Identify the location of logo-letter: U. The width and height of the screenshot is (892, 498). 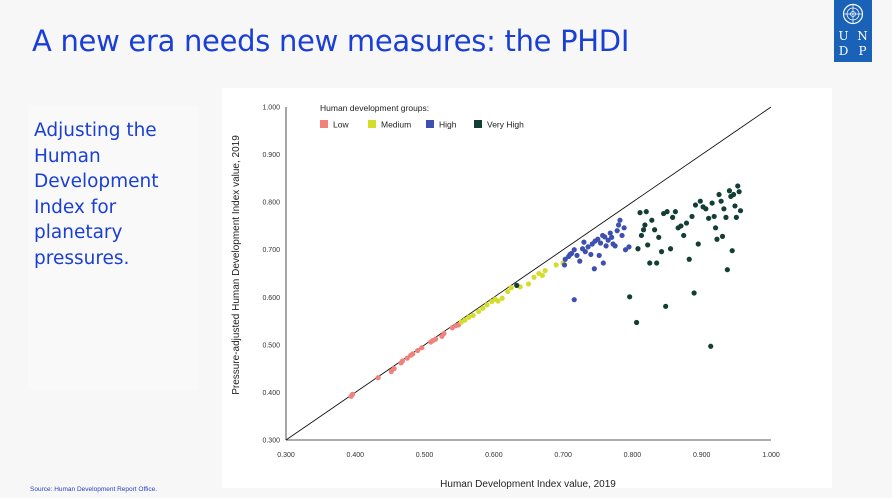
(843, 36).